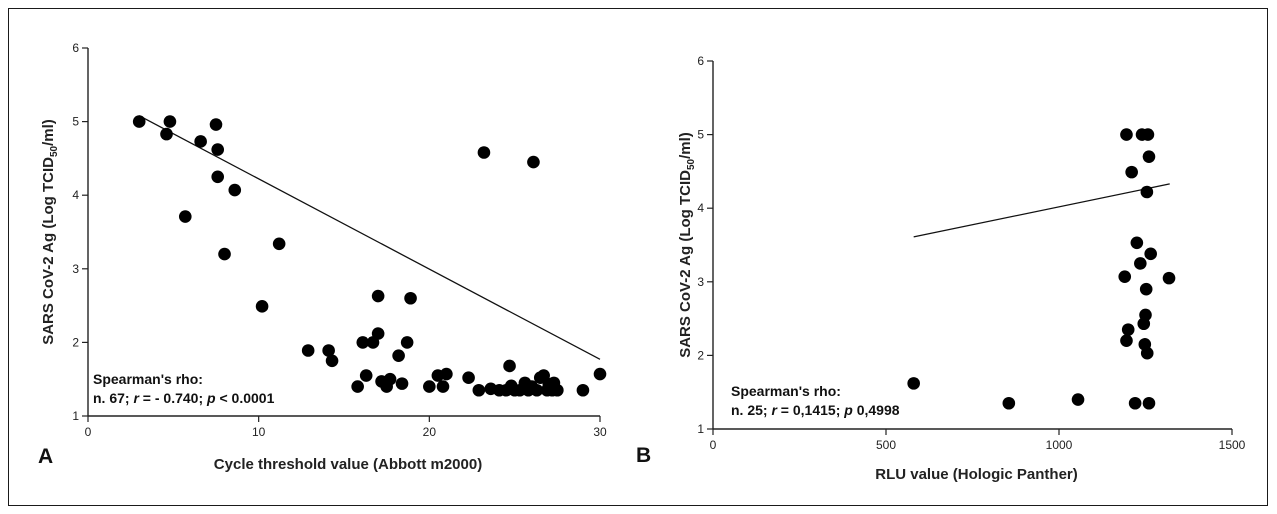 The image size is (1277, 514). What do you see at coordinates (348, 464) in the screenshot?
I see `x-axis-title: Cycle threshold value (Abbott m2000)` at bounding box center [348, 464].